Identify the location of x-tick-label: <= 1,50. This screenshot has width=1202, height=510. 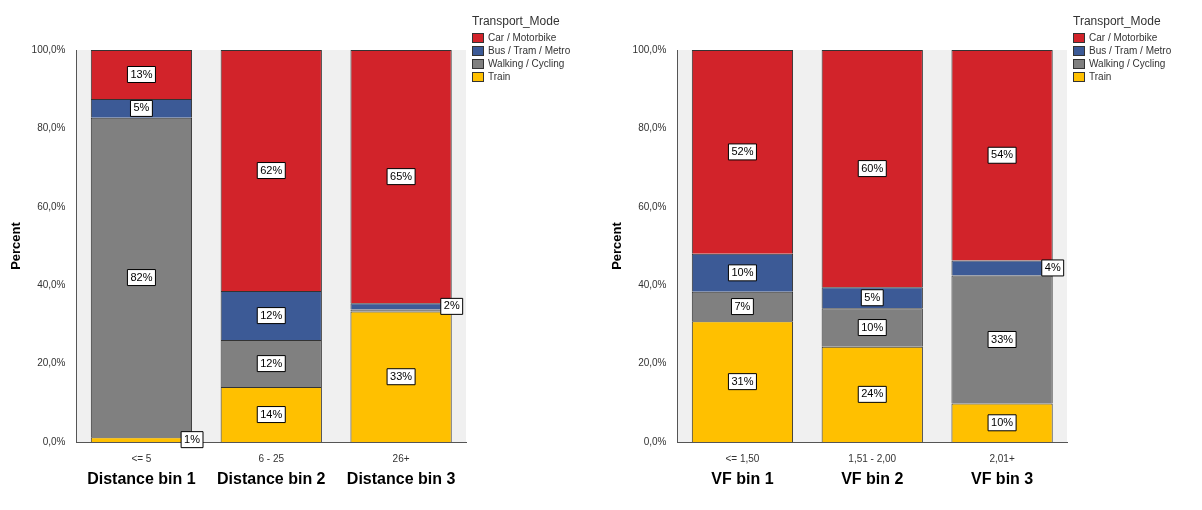
(742, 458).